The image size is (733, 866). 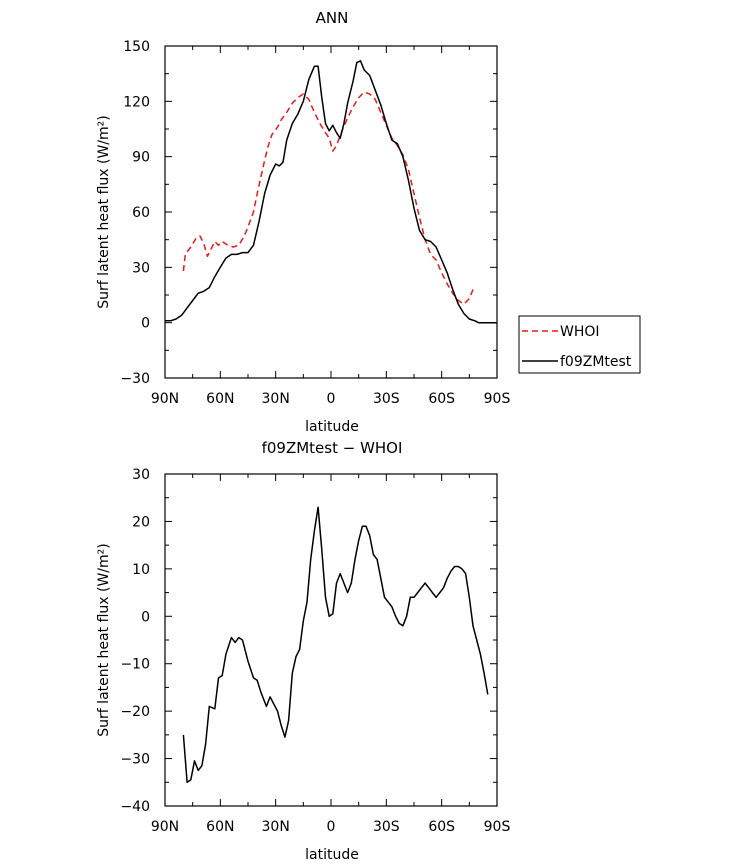 I want to click on bottom-series-line-difference, so click(x=335, y=645).